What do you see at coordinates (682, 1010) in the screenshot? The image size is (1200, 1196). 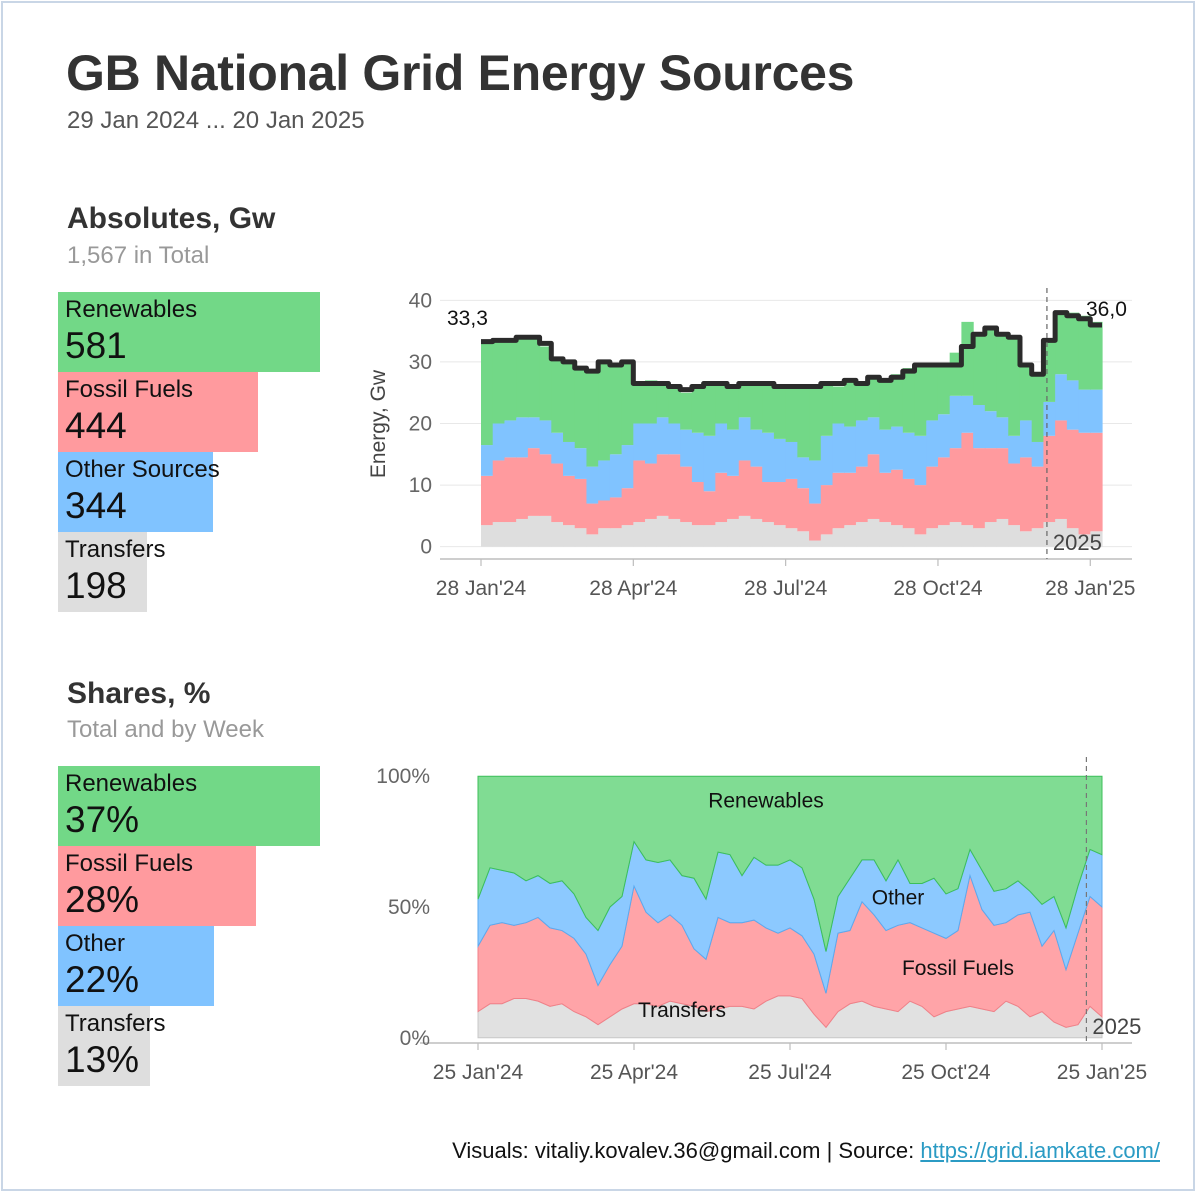 I see `series-label: Transfers` at bounding box center [682, 1010].